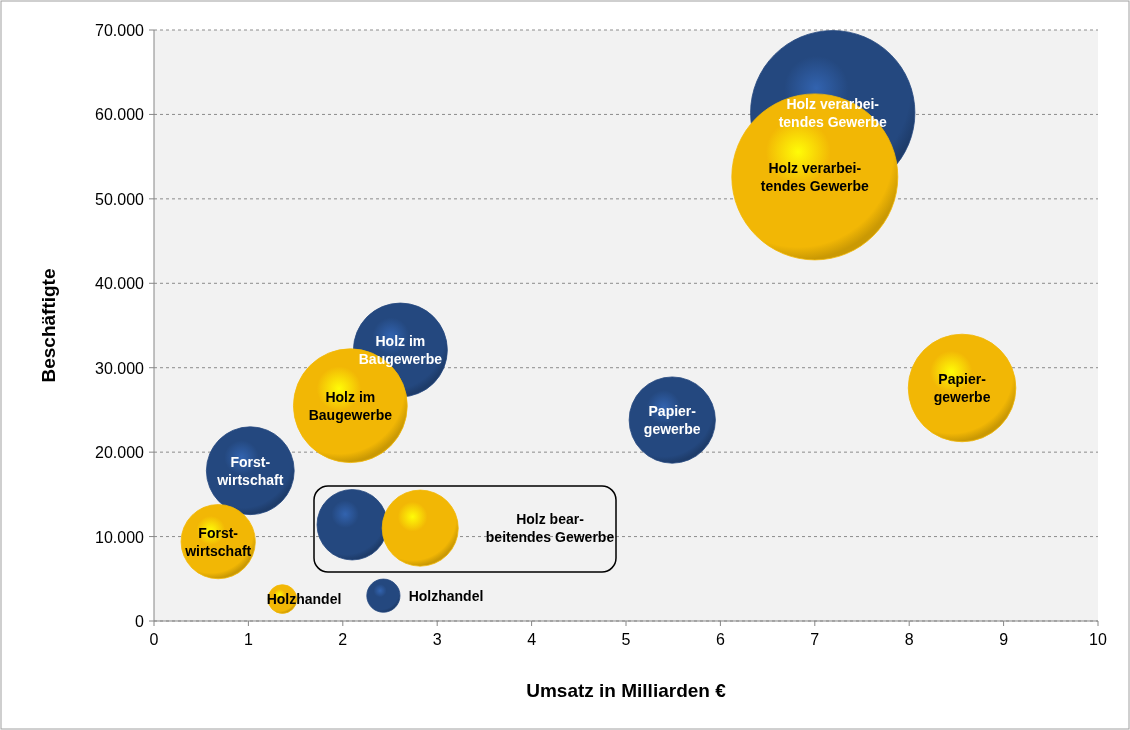  I want to click on y-tick-label: 30.000, so click(120, 368).